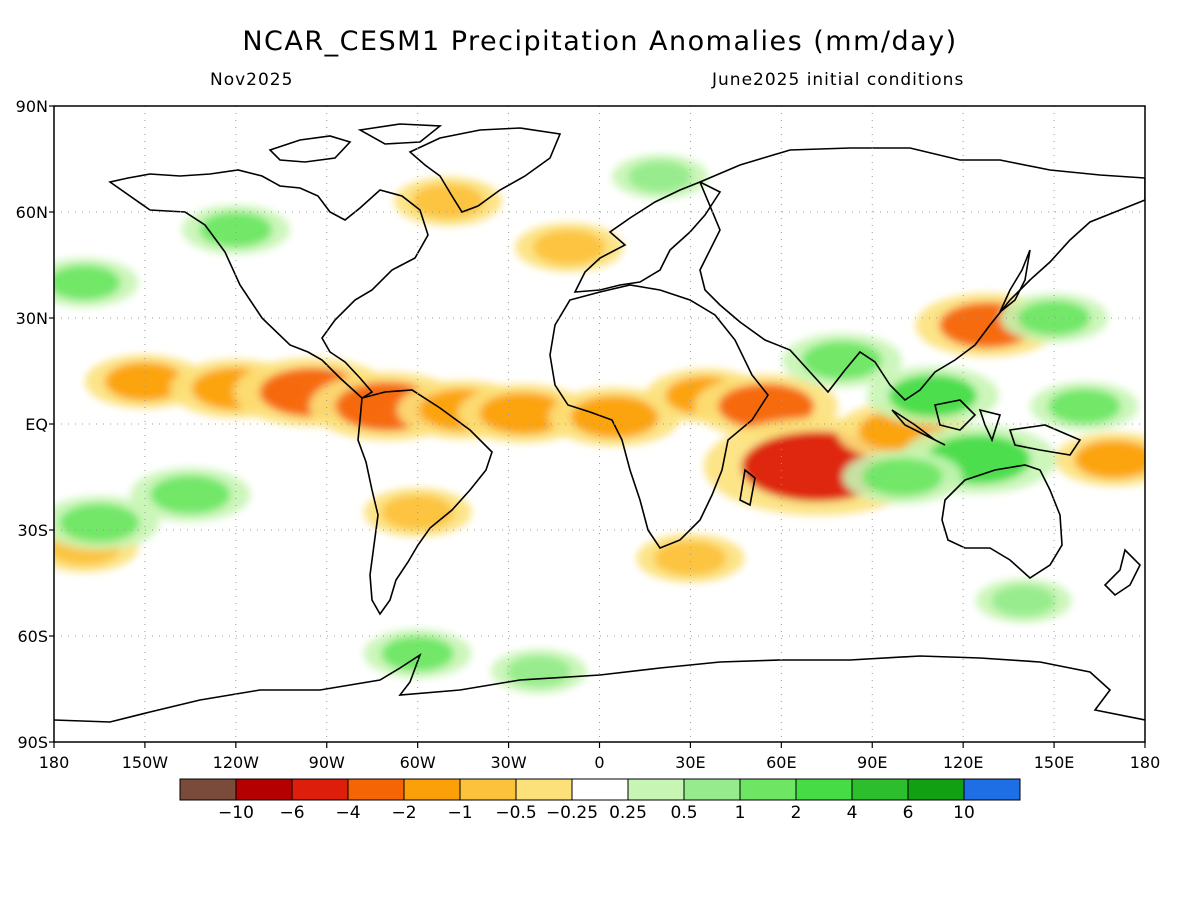 The width and height of the screenshot is (1200, 900). I want to click on longitude-label: 150W, so click(145, 762).